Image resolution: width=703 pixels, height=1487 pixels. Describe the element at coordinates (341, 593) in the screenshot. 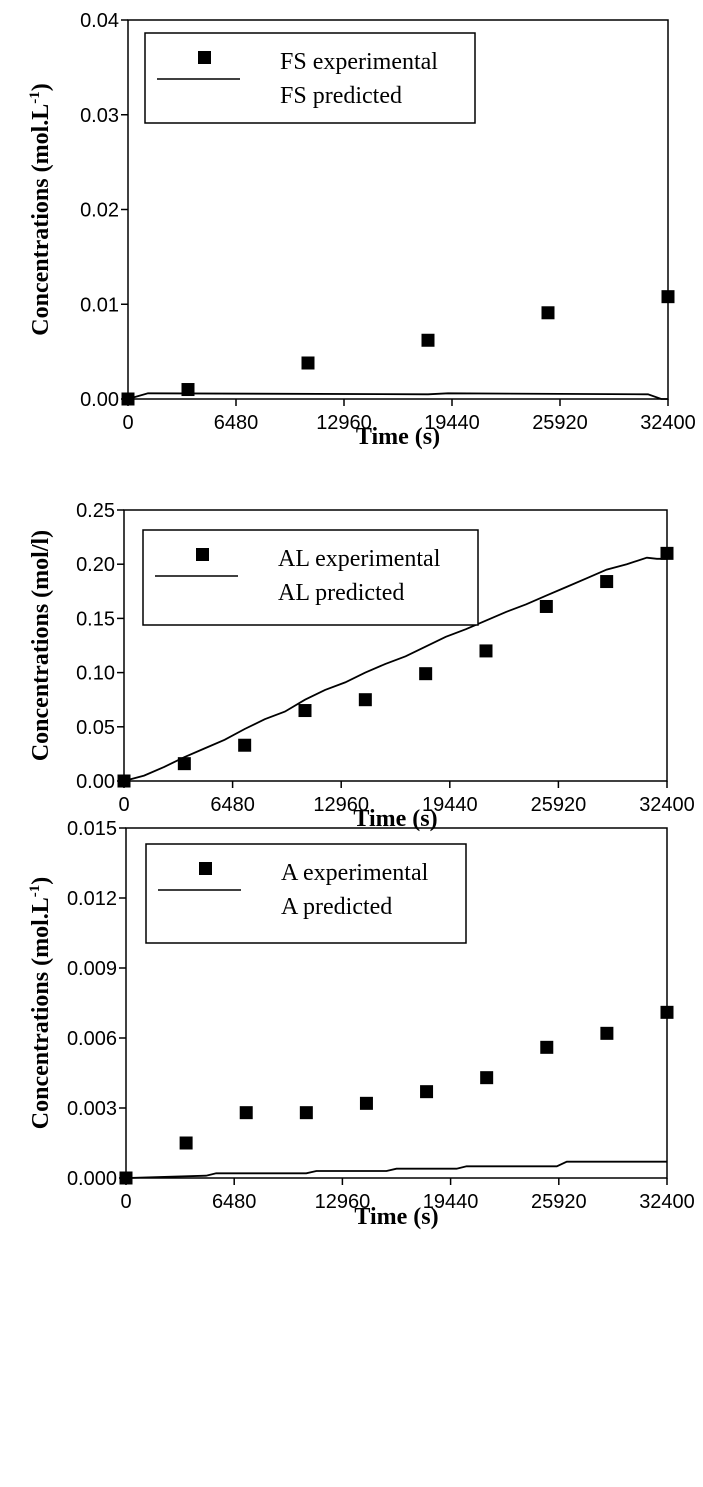

I see `legend-label: AL predicted` at that location.